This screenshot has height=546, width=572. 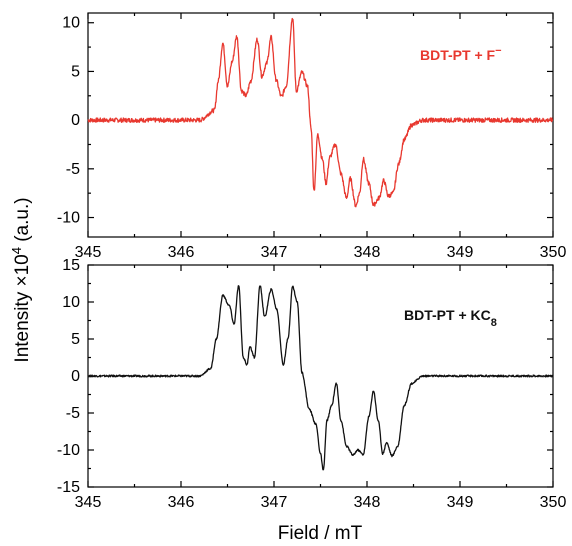 I want to click on y-axis-title: Intensity ×104 (a.u.), so click(x=21, y=279).